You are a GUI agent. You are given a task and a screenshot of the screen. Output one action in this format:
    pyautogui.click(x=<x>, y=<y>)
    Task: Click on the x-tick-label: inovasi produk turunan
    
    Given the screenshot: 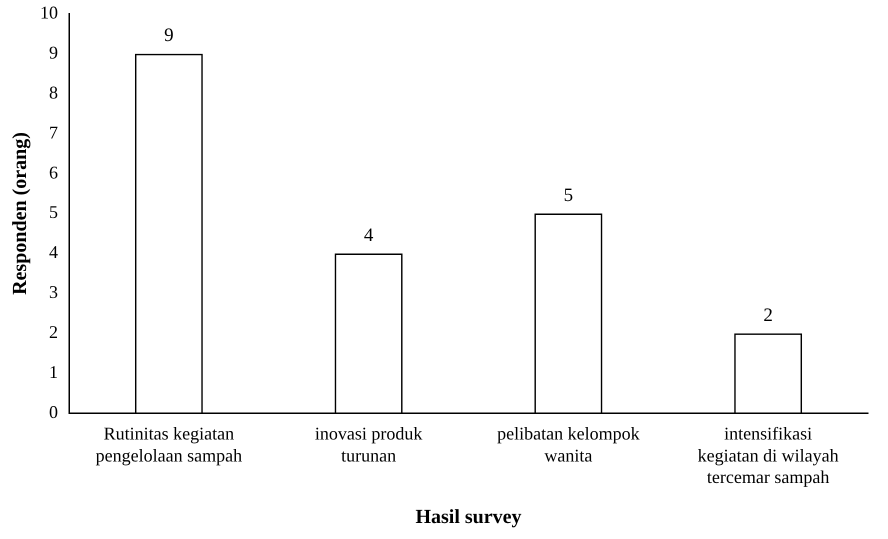 What is the action you would take?
    pyautogui.click(x=368, y=445)
    